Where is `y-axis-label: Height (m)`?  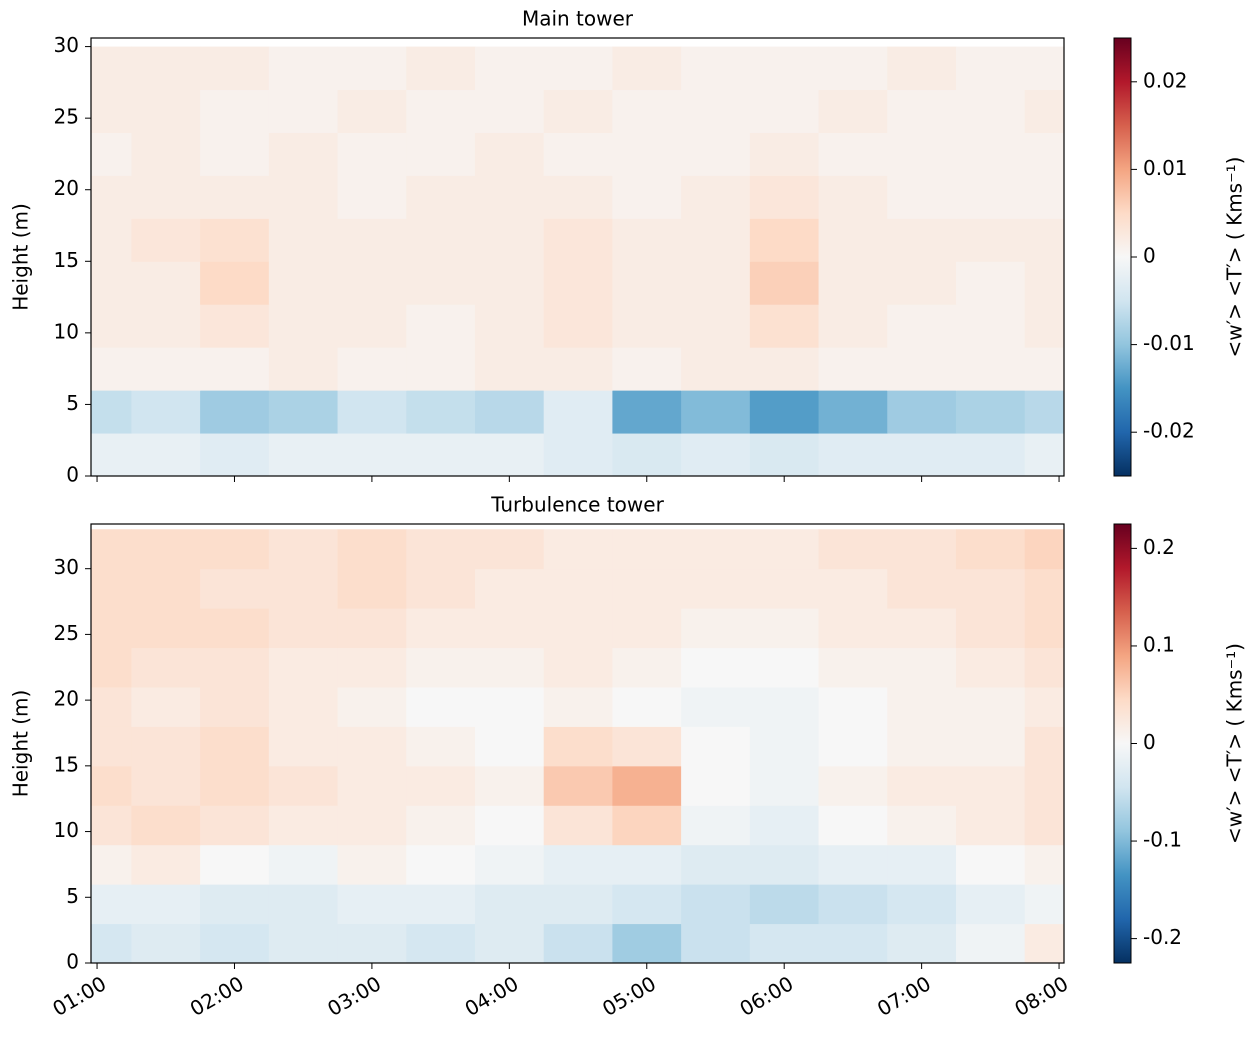
y-axis-label: Height (m) is located at coordinates (21, 744).